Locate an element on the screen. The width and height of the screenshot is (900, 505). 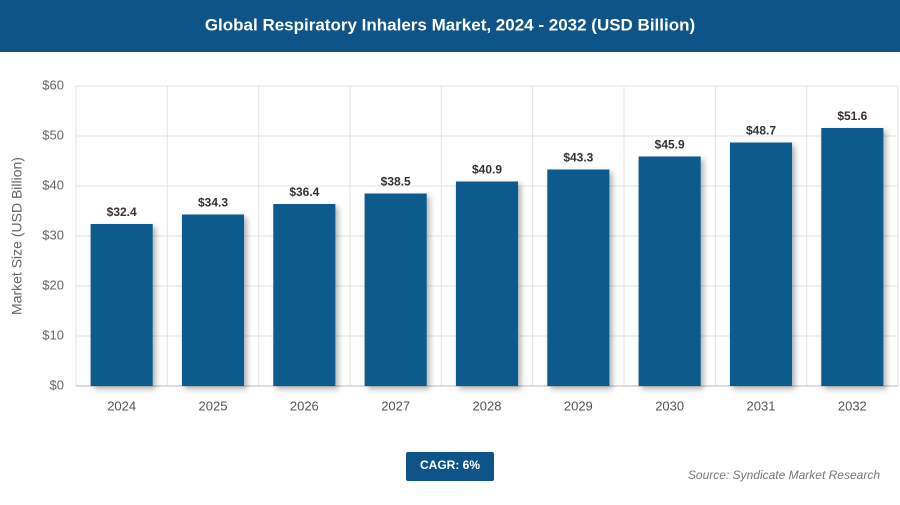
x-tick-label: 2031 is located at coordinates (761, 405).